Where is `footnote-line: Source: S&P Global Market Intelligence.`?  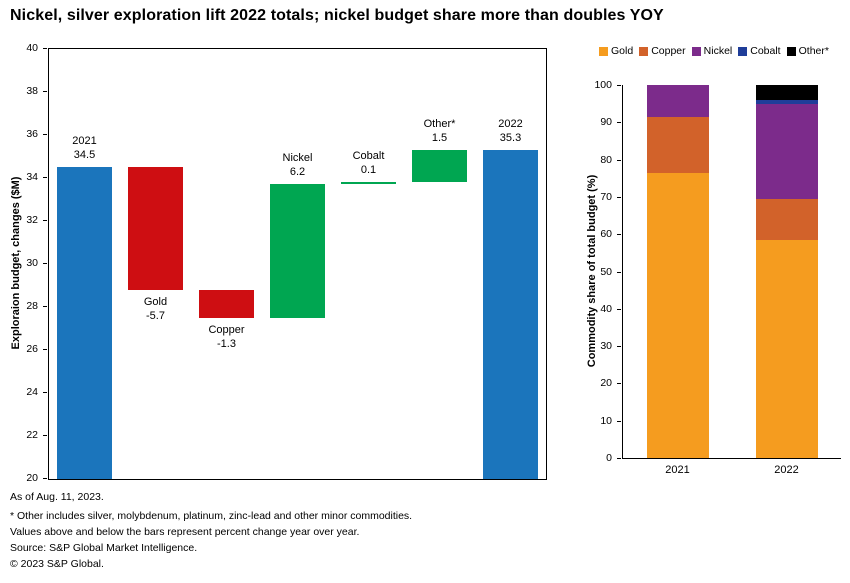 footnote-line: Source: S&P Global Market Intelligence. is located at coordinates (104, 548).